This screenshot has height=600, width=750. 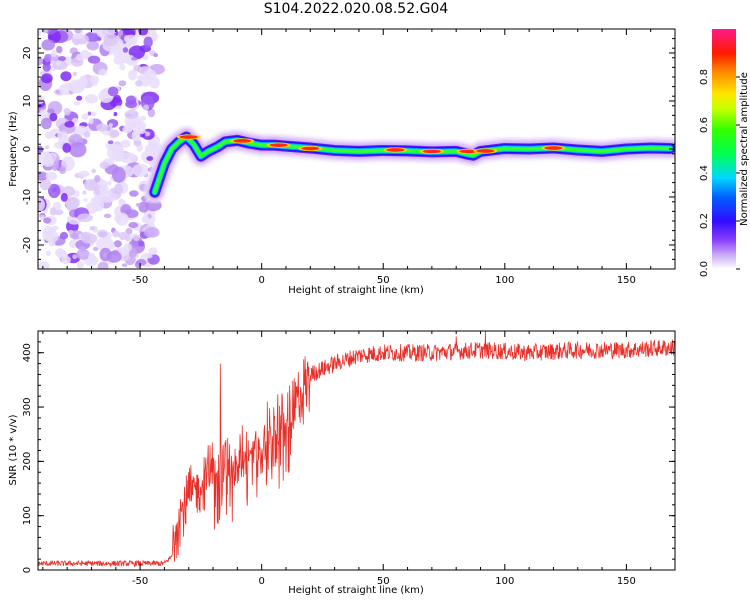 What do you see at coordinates (27, 515) in the screenshot?
I see `snr-y-tick-label: 100` at bounding box center [27, 515].